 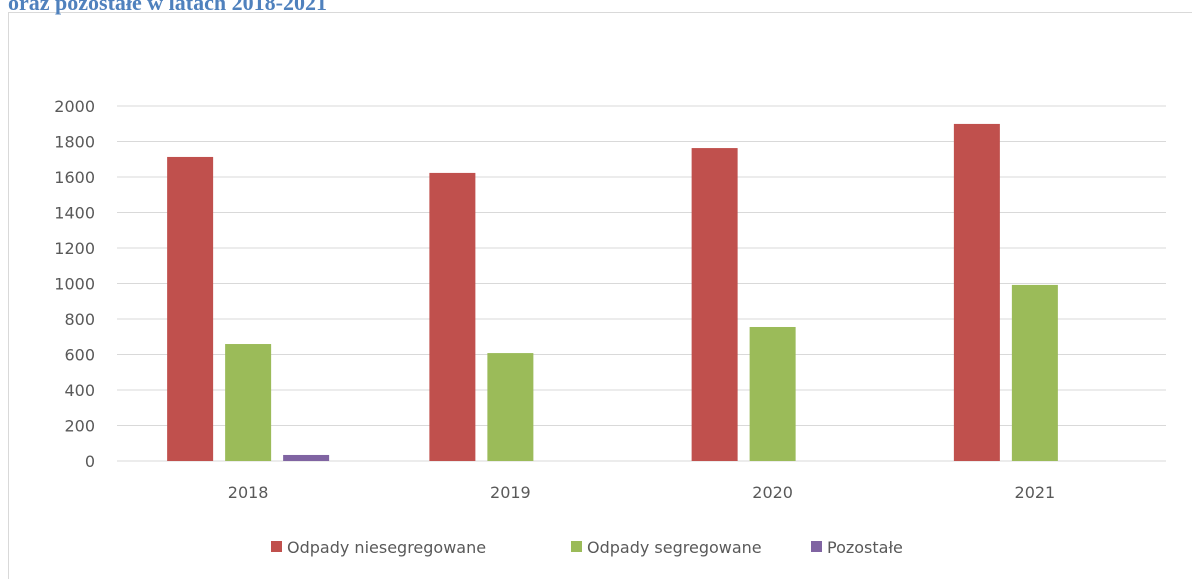 I want to click on x-tick-label: 2021, so click(x=1035, y=492).